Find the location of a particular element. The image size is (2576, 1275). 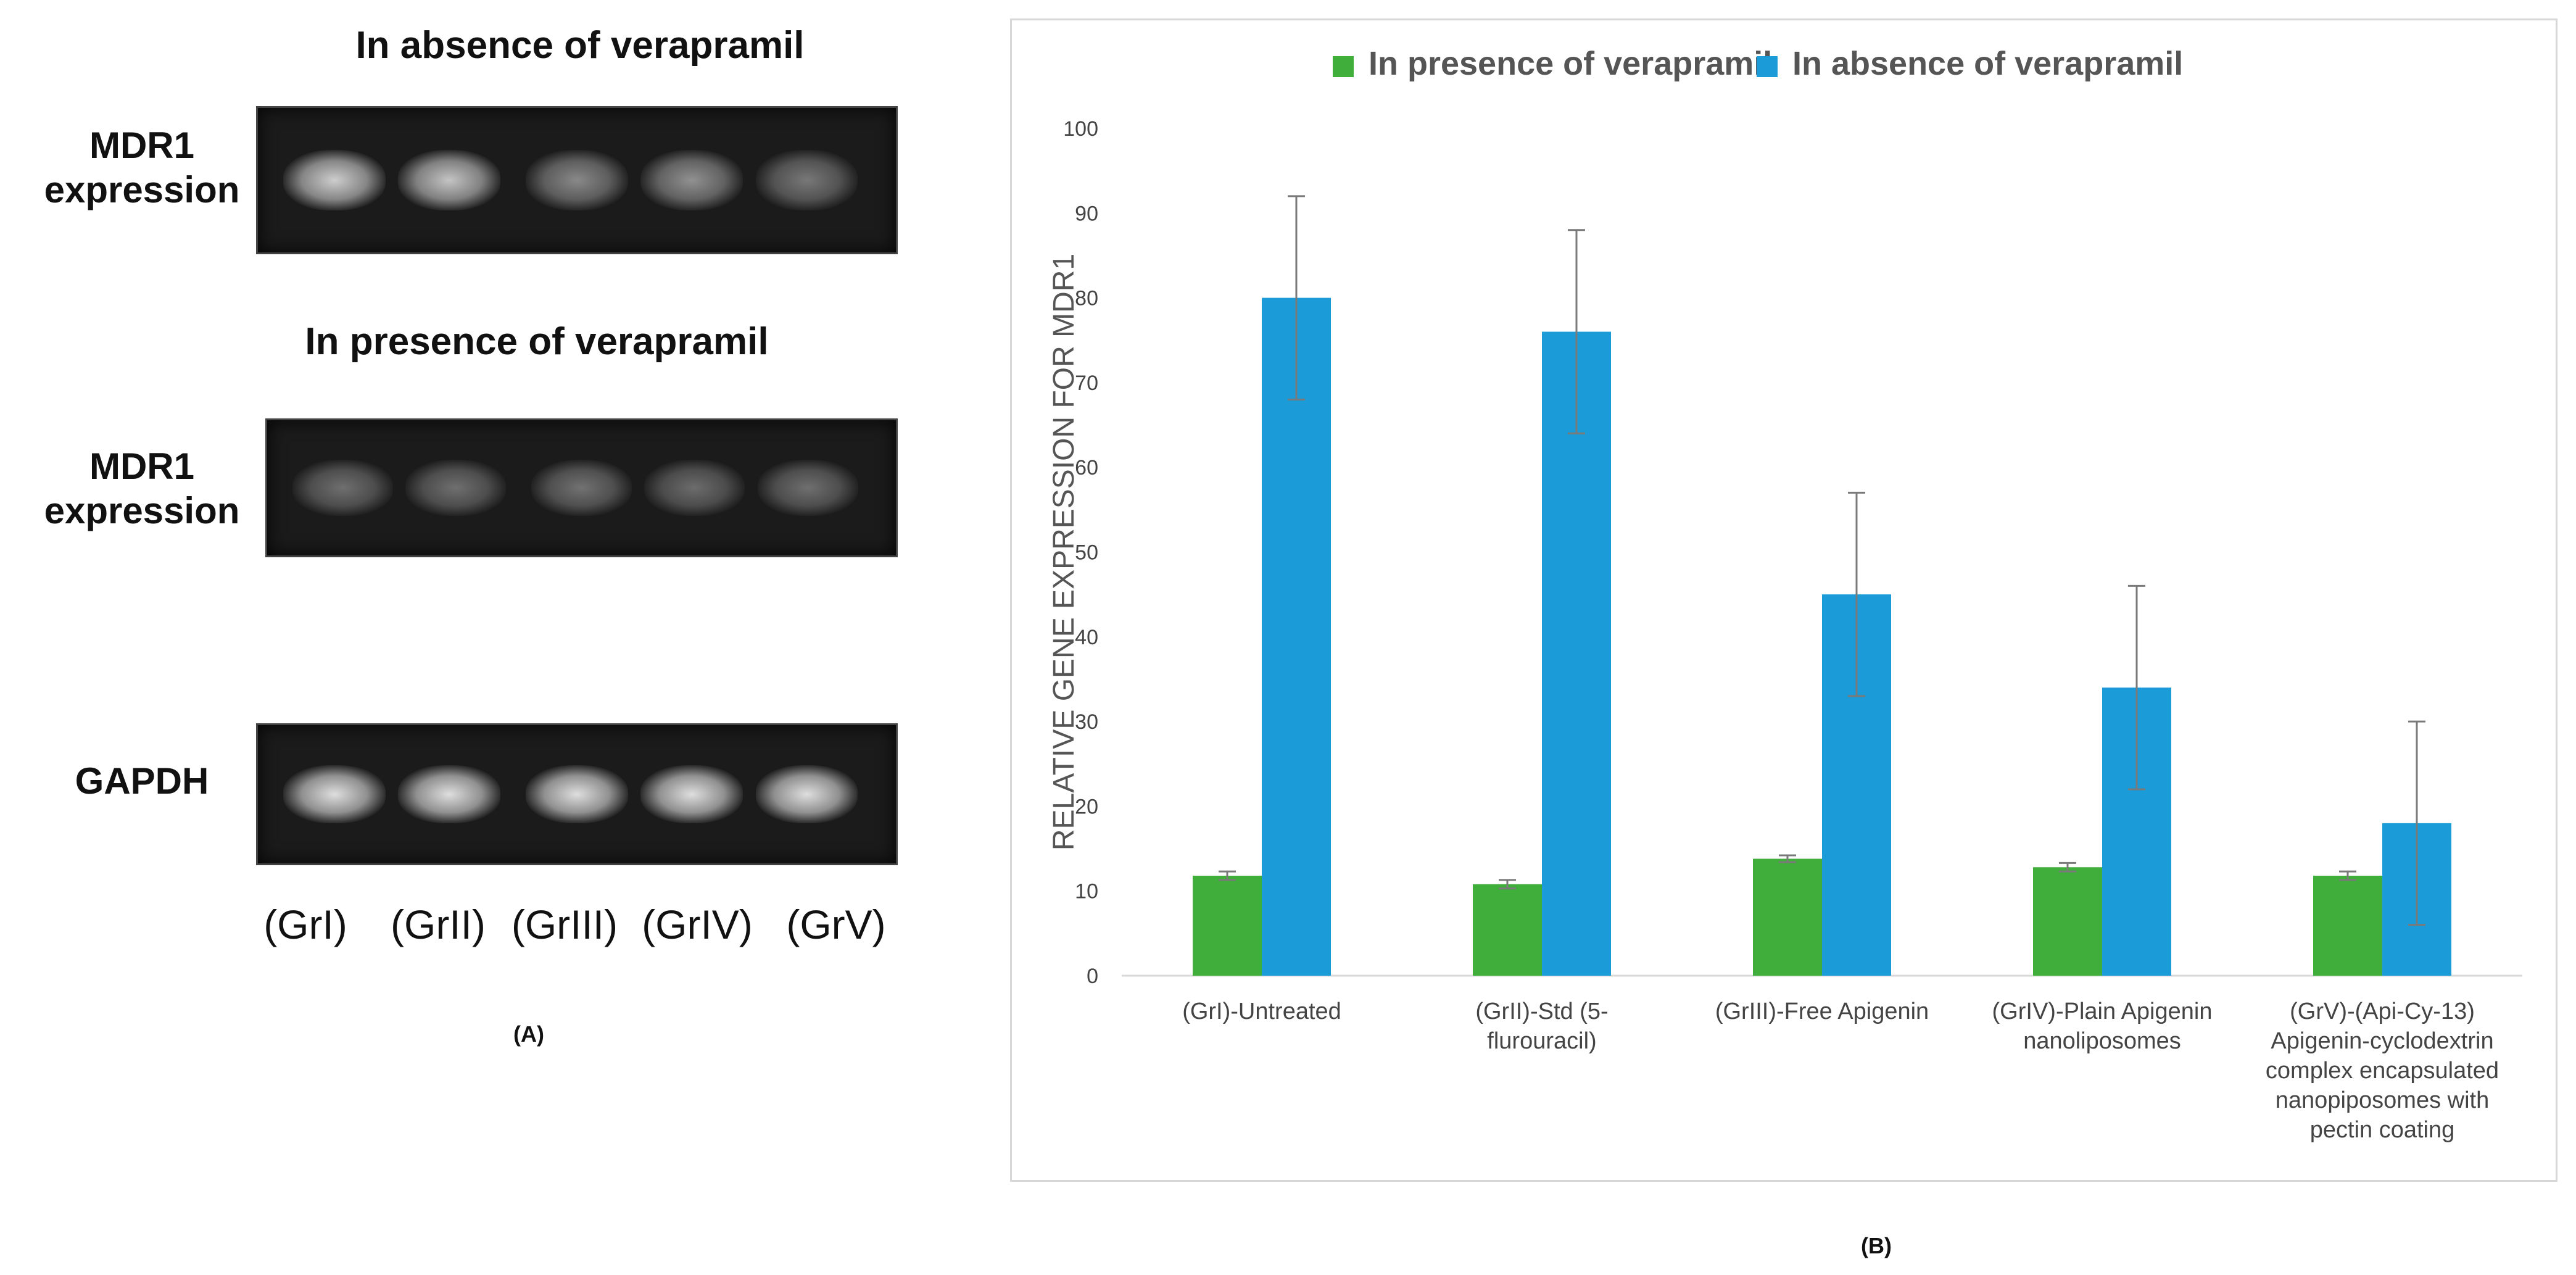

y-tick-label: 50 is located at coordinates (1086, 553).